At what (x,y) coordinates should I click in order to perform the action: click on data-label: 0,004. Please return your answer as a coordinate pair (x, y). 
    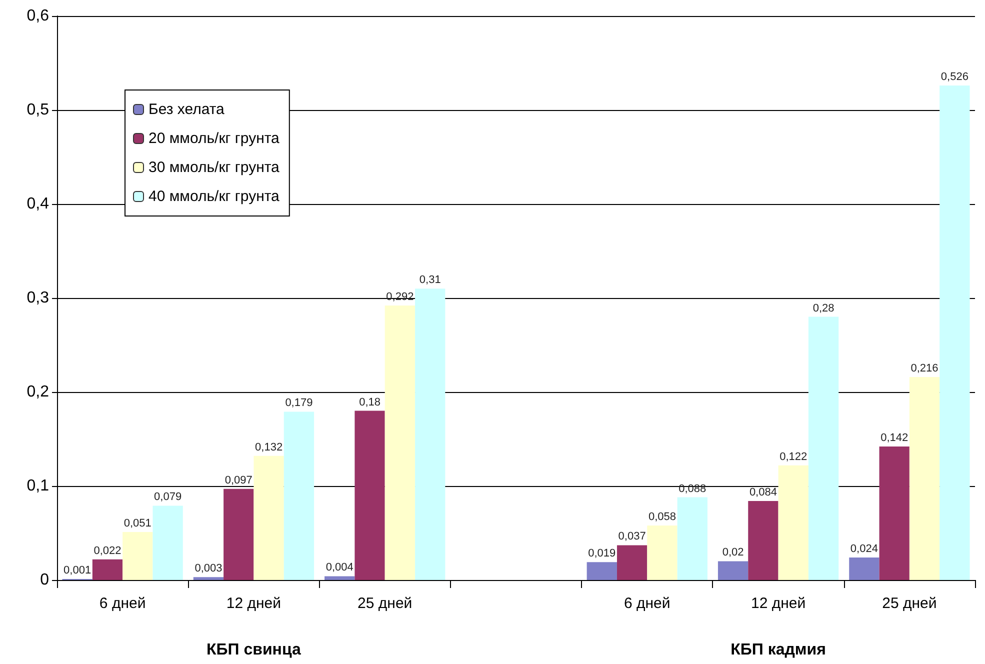
    Looking at the image, I should click on (340, 568).